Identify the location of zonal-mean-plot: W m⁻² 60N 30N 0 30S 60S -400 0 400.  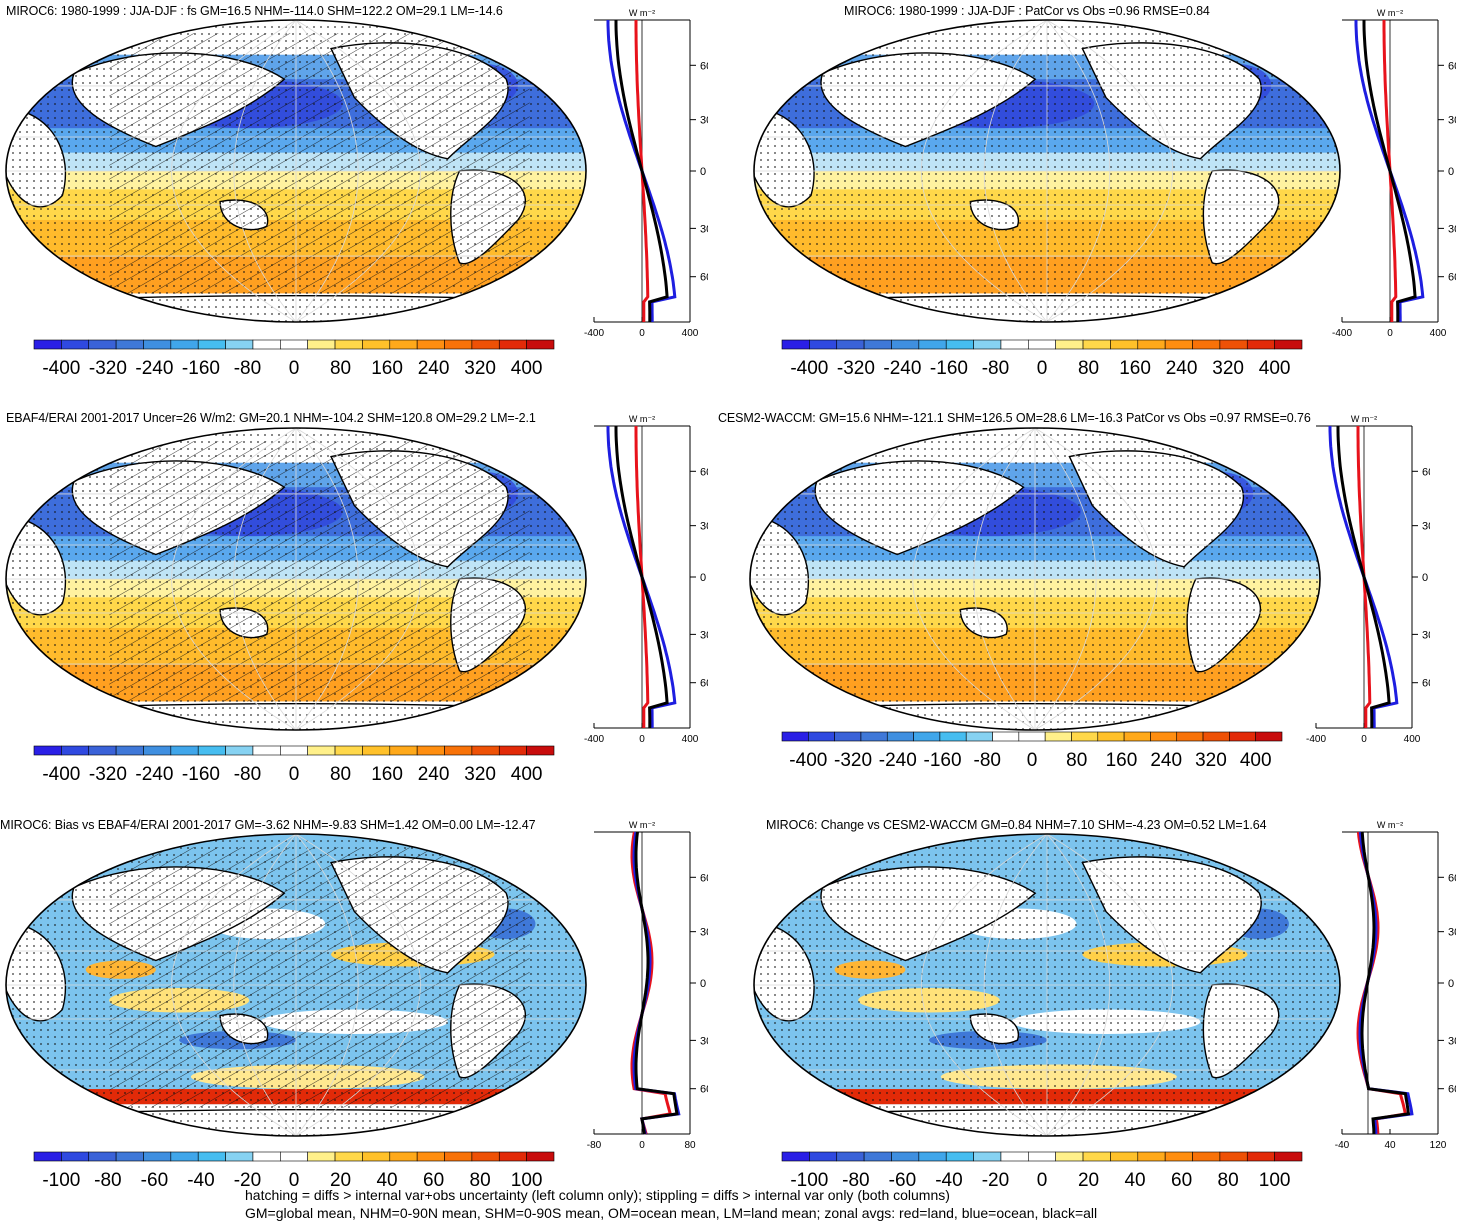
(1394, 173).